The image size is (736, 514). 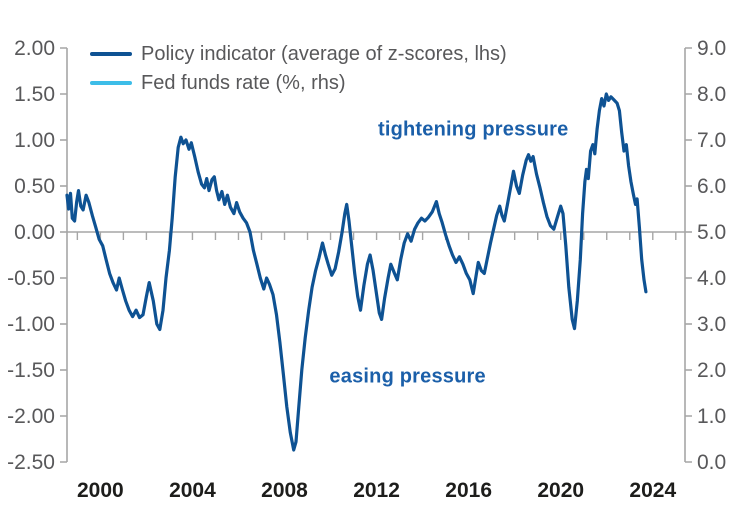 What do you see at coordinates (468, 490) in the screenshot?
I see `x-tick-label: 2016` at bounding box center [468, 490].